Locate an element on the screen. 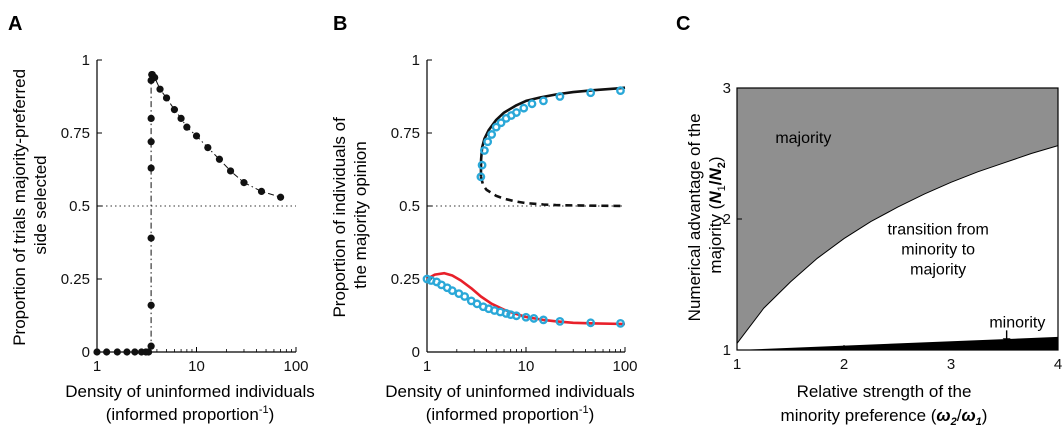 The image size is (1062, 432). panel-a-xtick-label: 1 is located at coordinates (97, 366).